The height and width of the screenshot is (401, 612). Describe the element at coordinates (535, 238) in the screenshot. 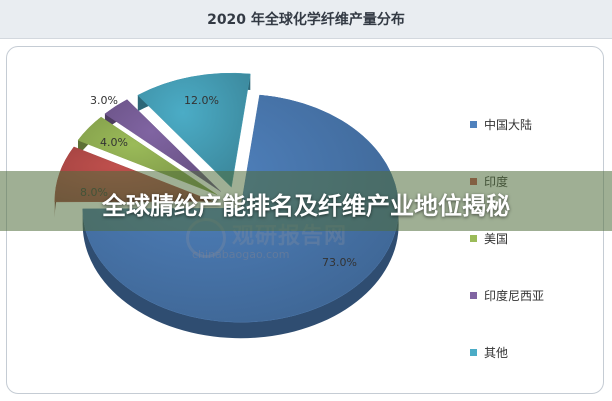

I see `legend-item-2: 美国` at that location.